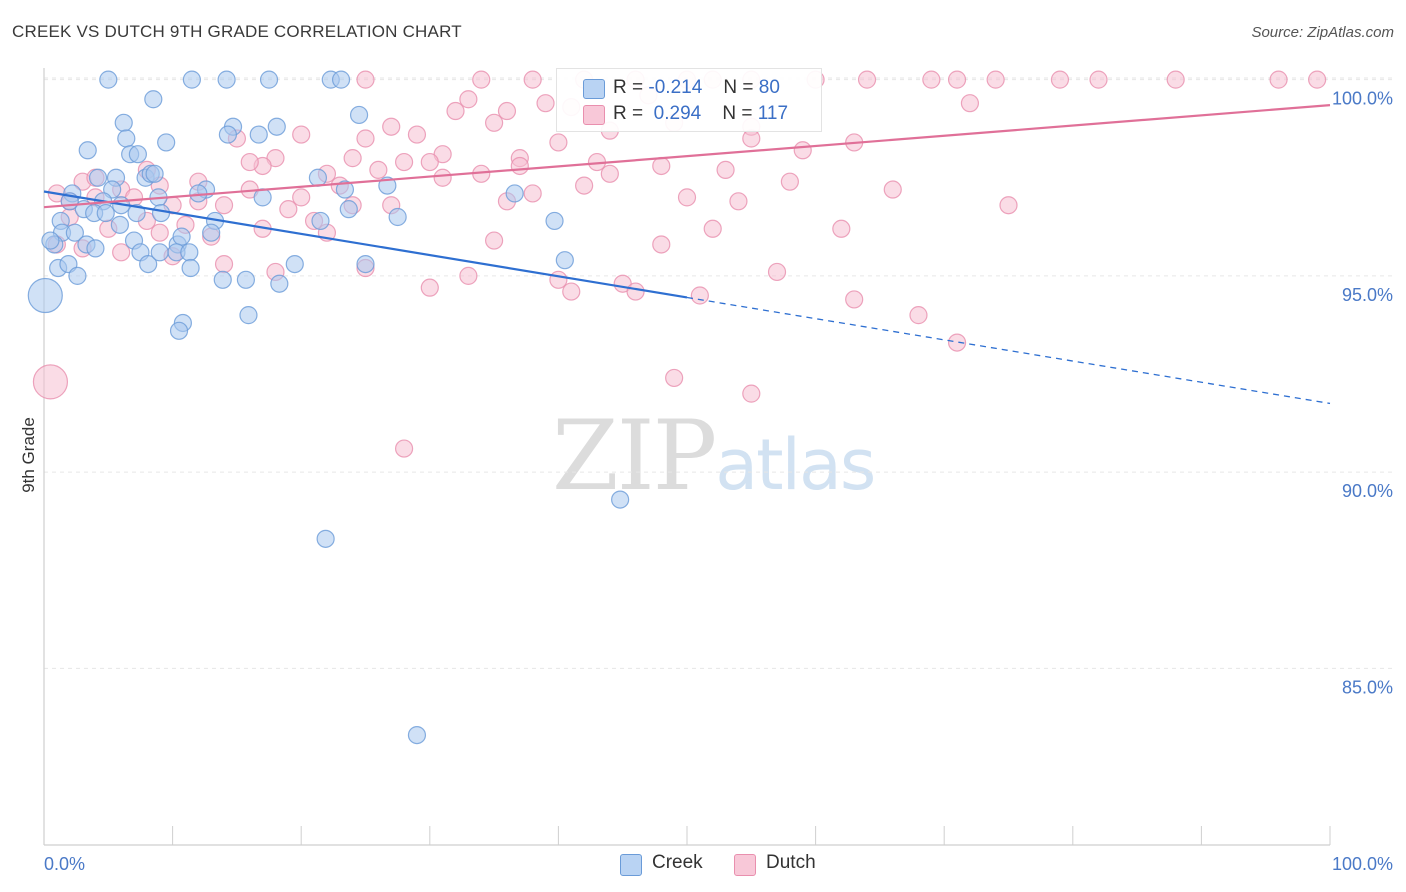  What do you see at coordinates (628, 113) in the screenshot?
I see `dutch-r-label: R =` at bounding box center [628, 113].